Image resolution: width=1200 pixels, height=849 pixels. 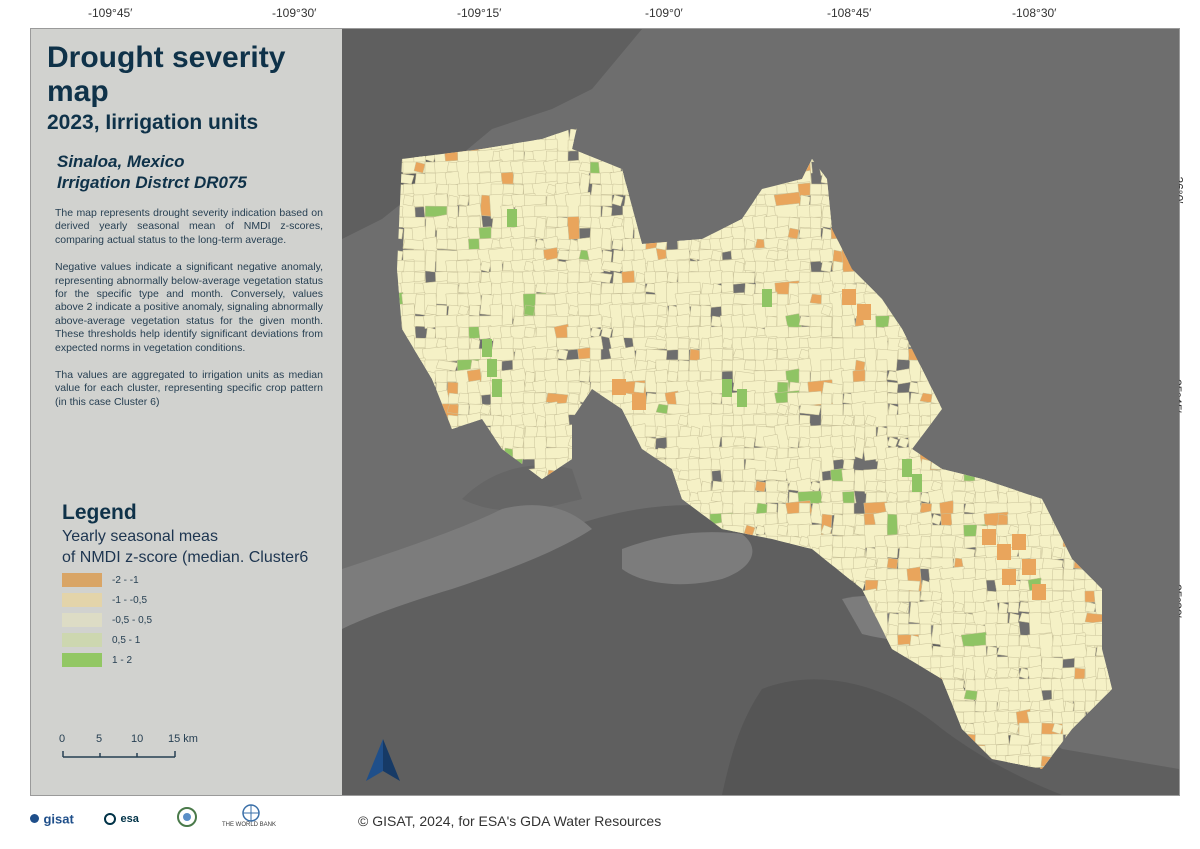 I want to click on scale-bar-line, so click(x=119, y=754).